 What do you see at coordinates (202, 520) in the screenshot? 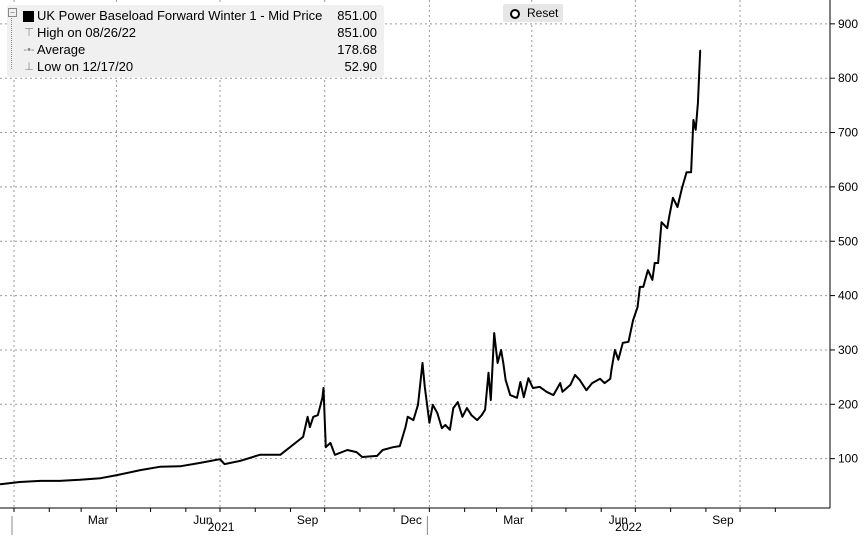
I see `x-month-label: Jun` at bounding box center [202, 520].